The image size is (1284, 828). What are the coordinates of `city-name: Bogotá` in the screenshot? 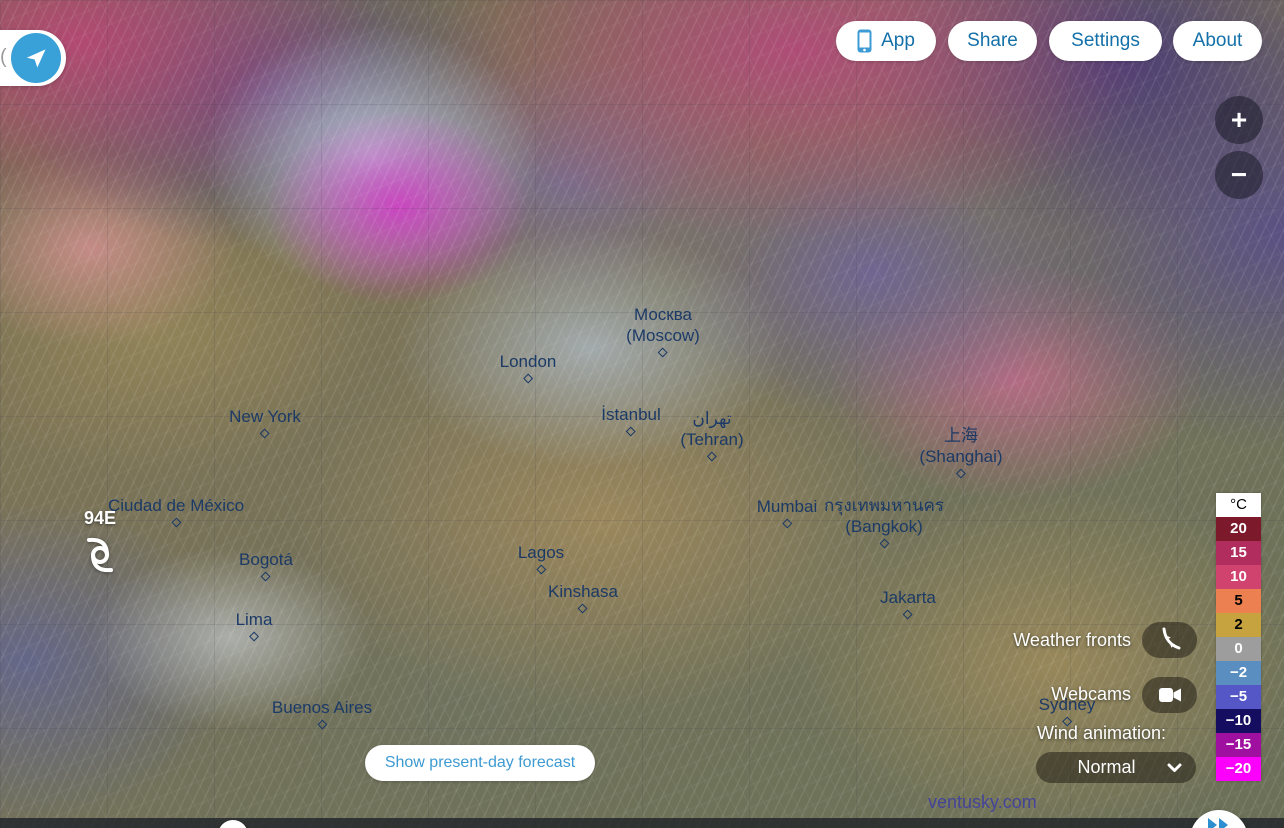 It's located at (266, 559).